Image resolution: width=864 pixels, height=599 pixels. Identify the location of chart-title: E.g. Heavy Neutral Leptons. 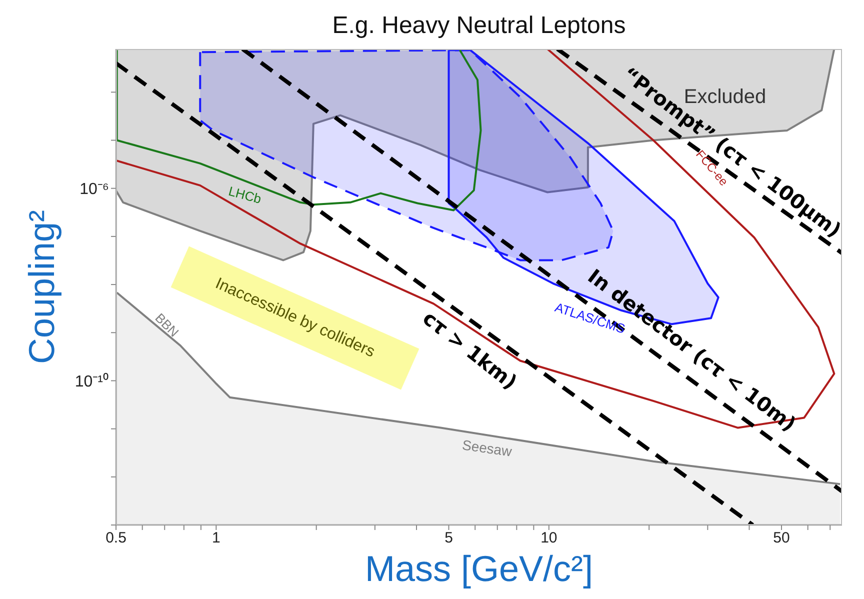
(479, 26).